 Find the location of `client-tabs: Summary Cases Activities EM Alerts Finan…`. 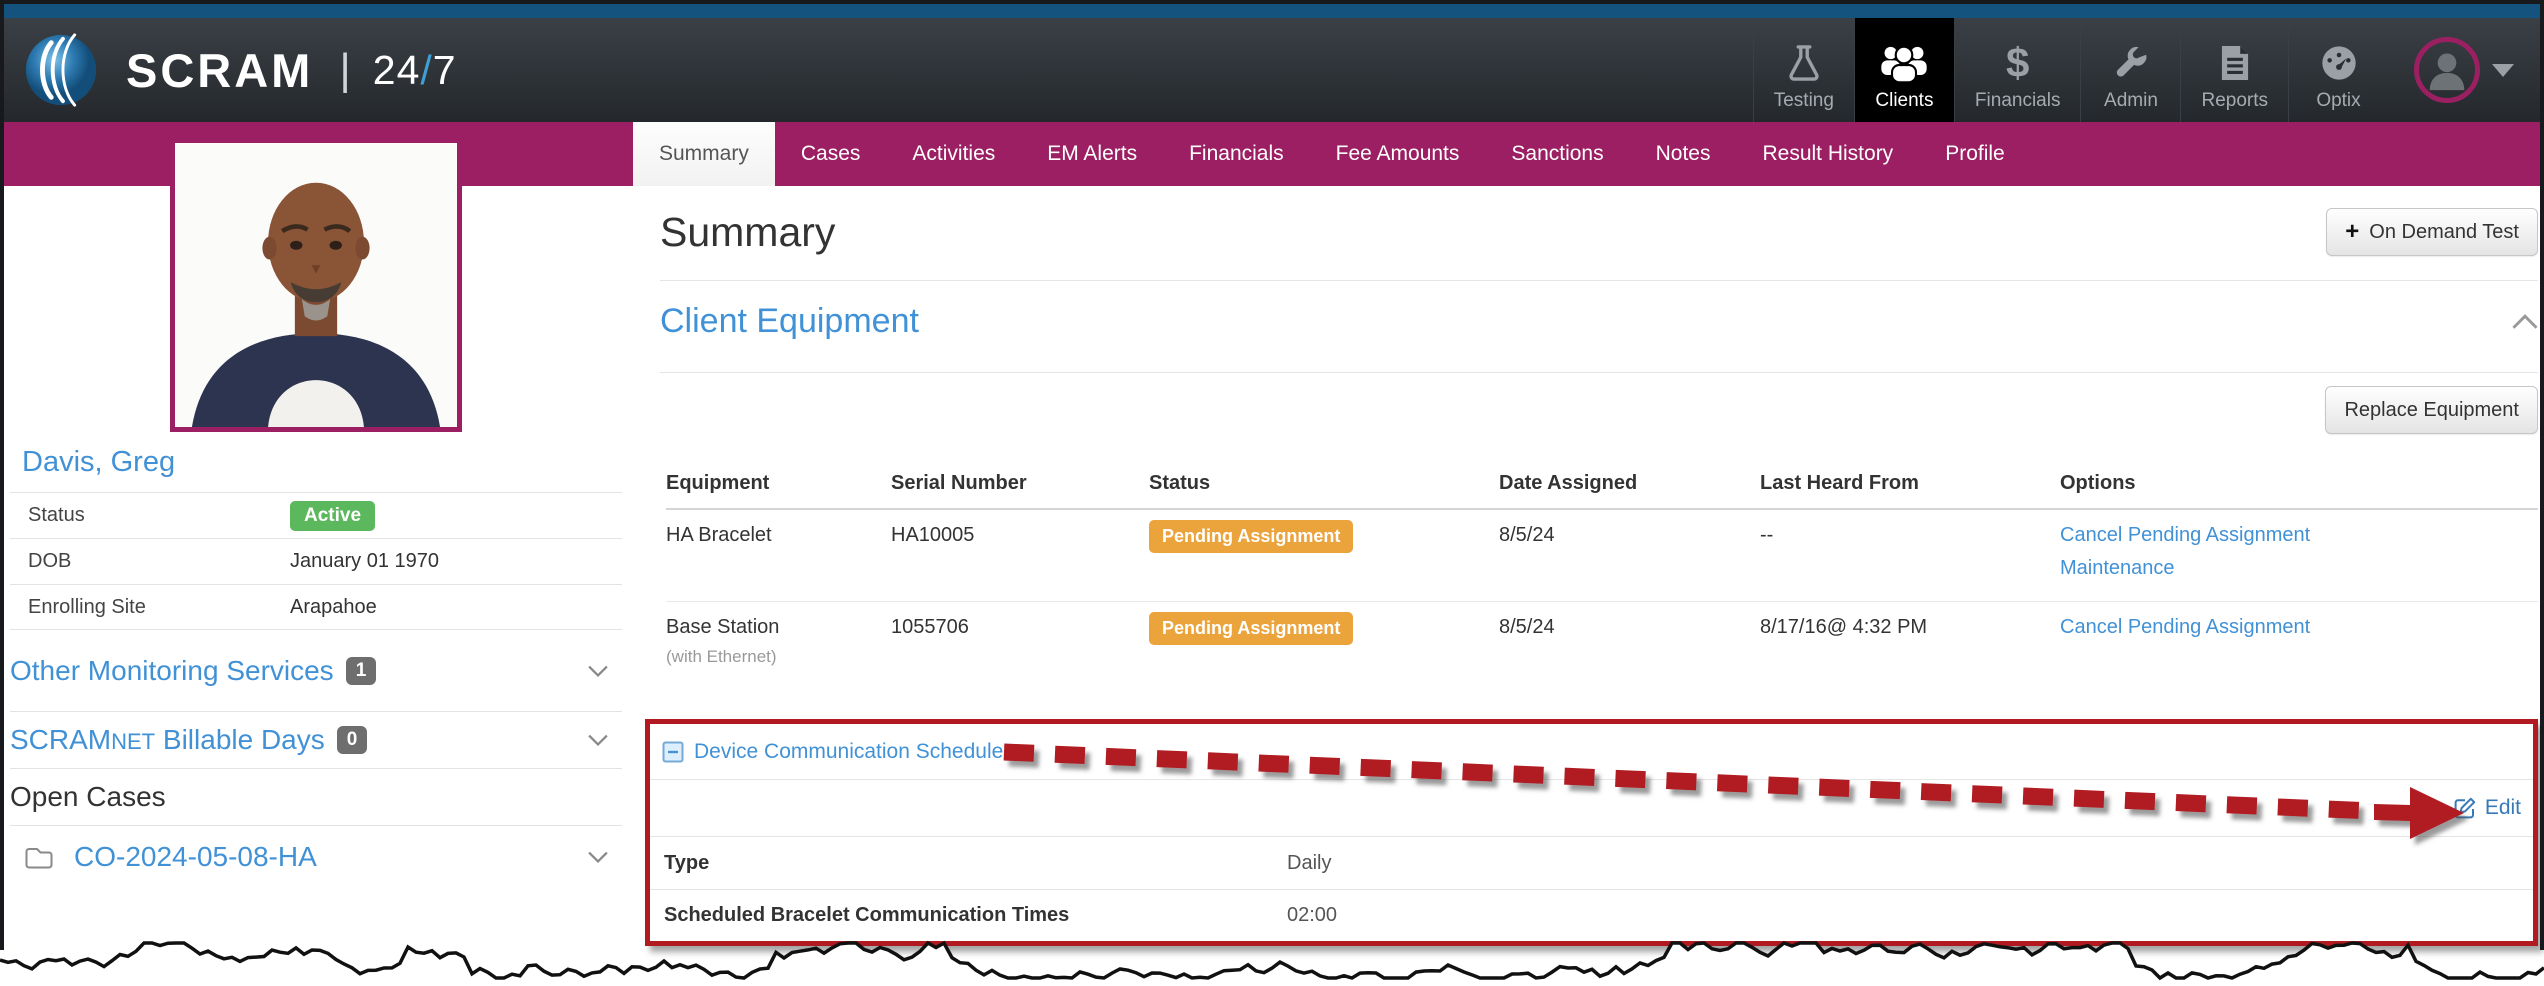

client-tabs: Summary Cases Activities EM Alerts Finan… is located at coordinates (1332, 154).